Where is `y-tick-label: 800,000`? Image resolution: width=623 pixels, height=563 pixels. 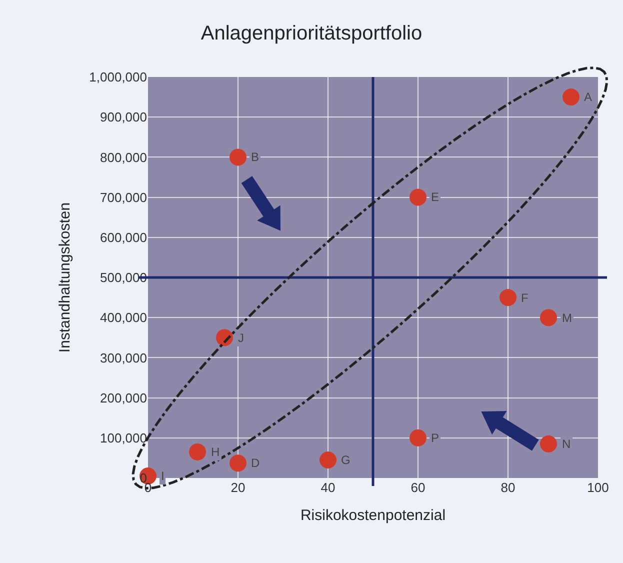
y-tick-label: 800,000 is located at coordinates (123, 157).